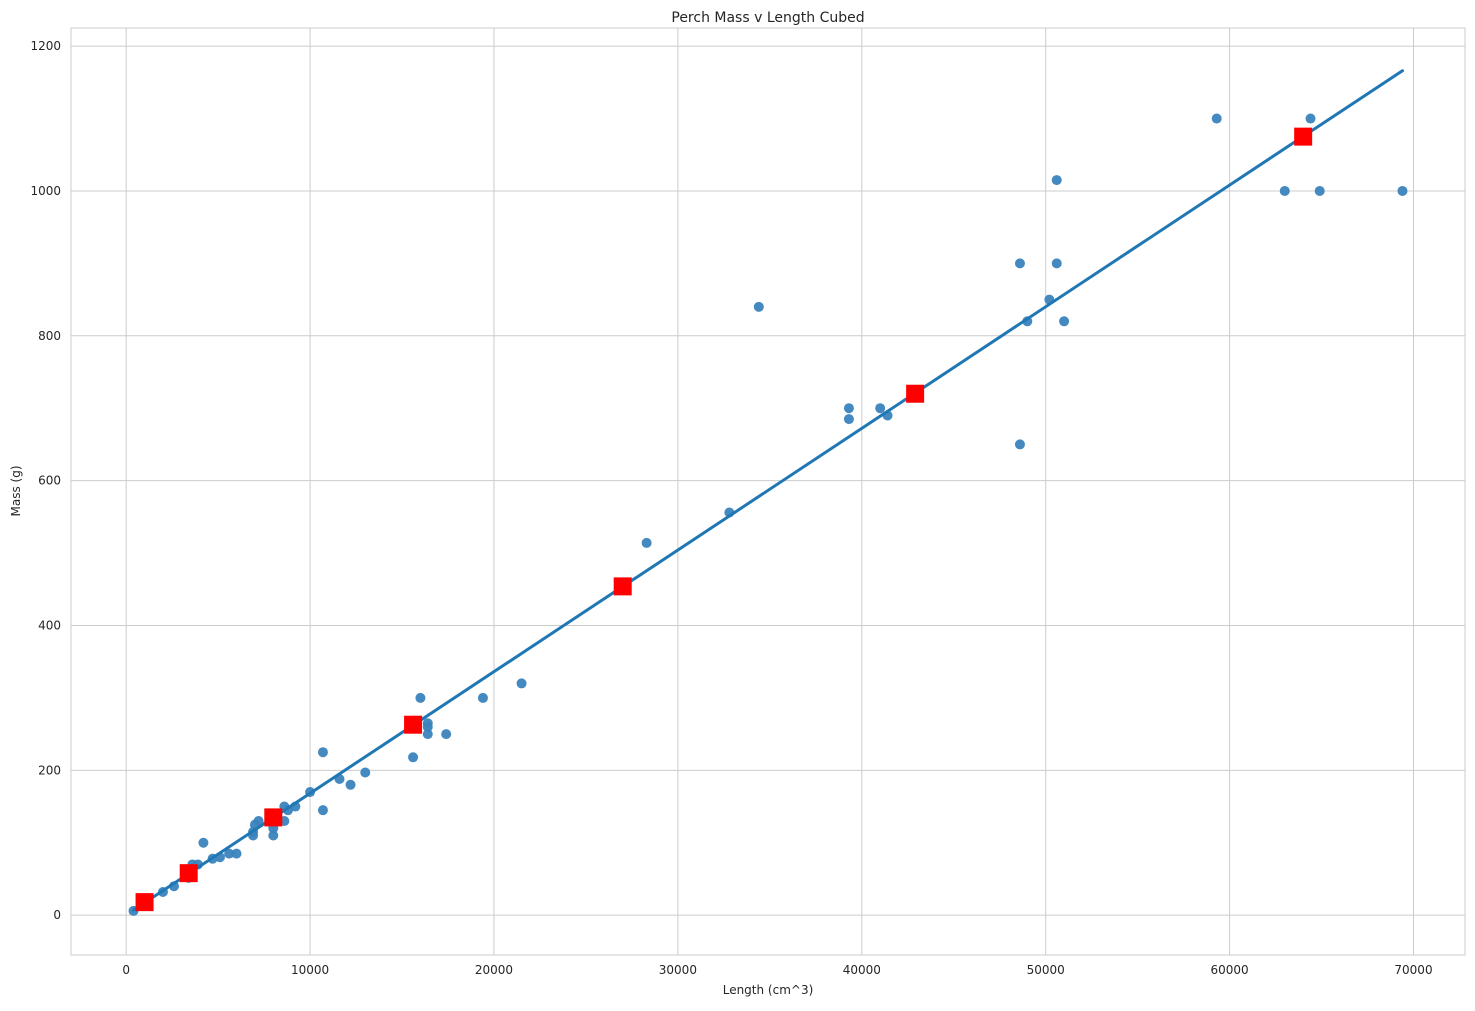  I want to click on x-tick-label: 60000, so click(1230, 970).